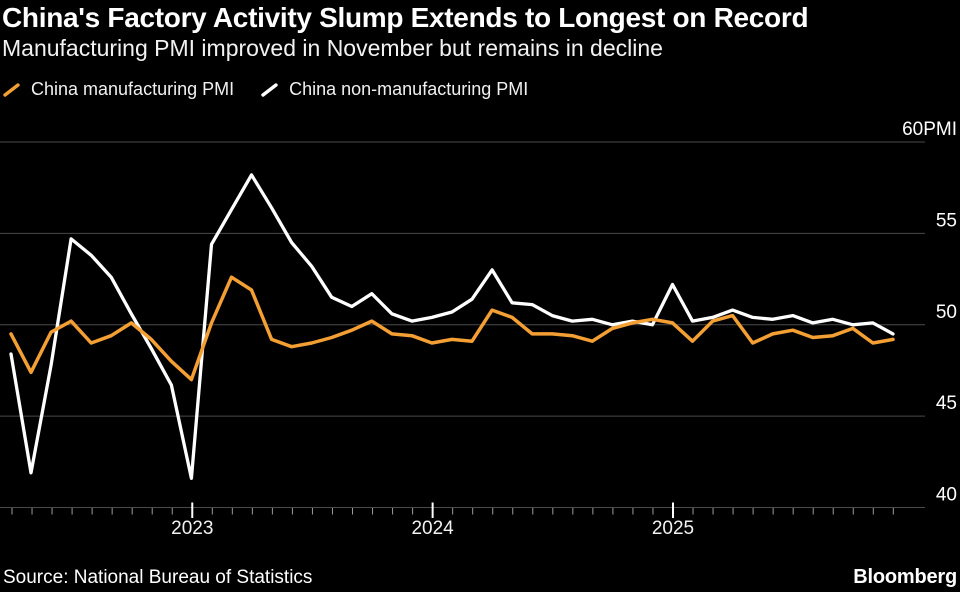 The width and height of the screenshot is (960, 592). What do you see at coordinates (269, 89) in the screenshot?
I see `non-manufacturing-series-slash-icon` at bounding box center [269, 89].